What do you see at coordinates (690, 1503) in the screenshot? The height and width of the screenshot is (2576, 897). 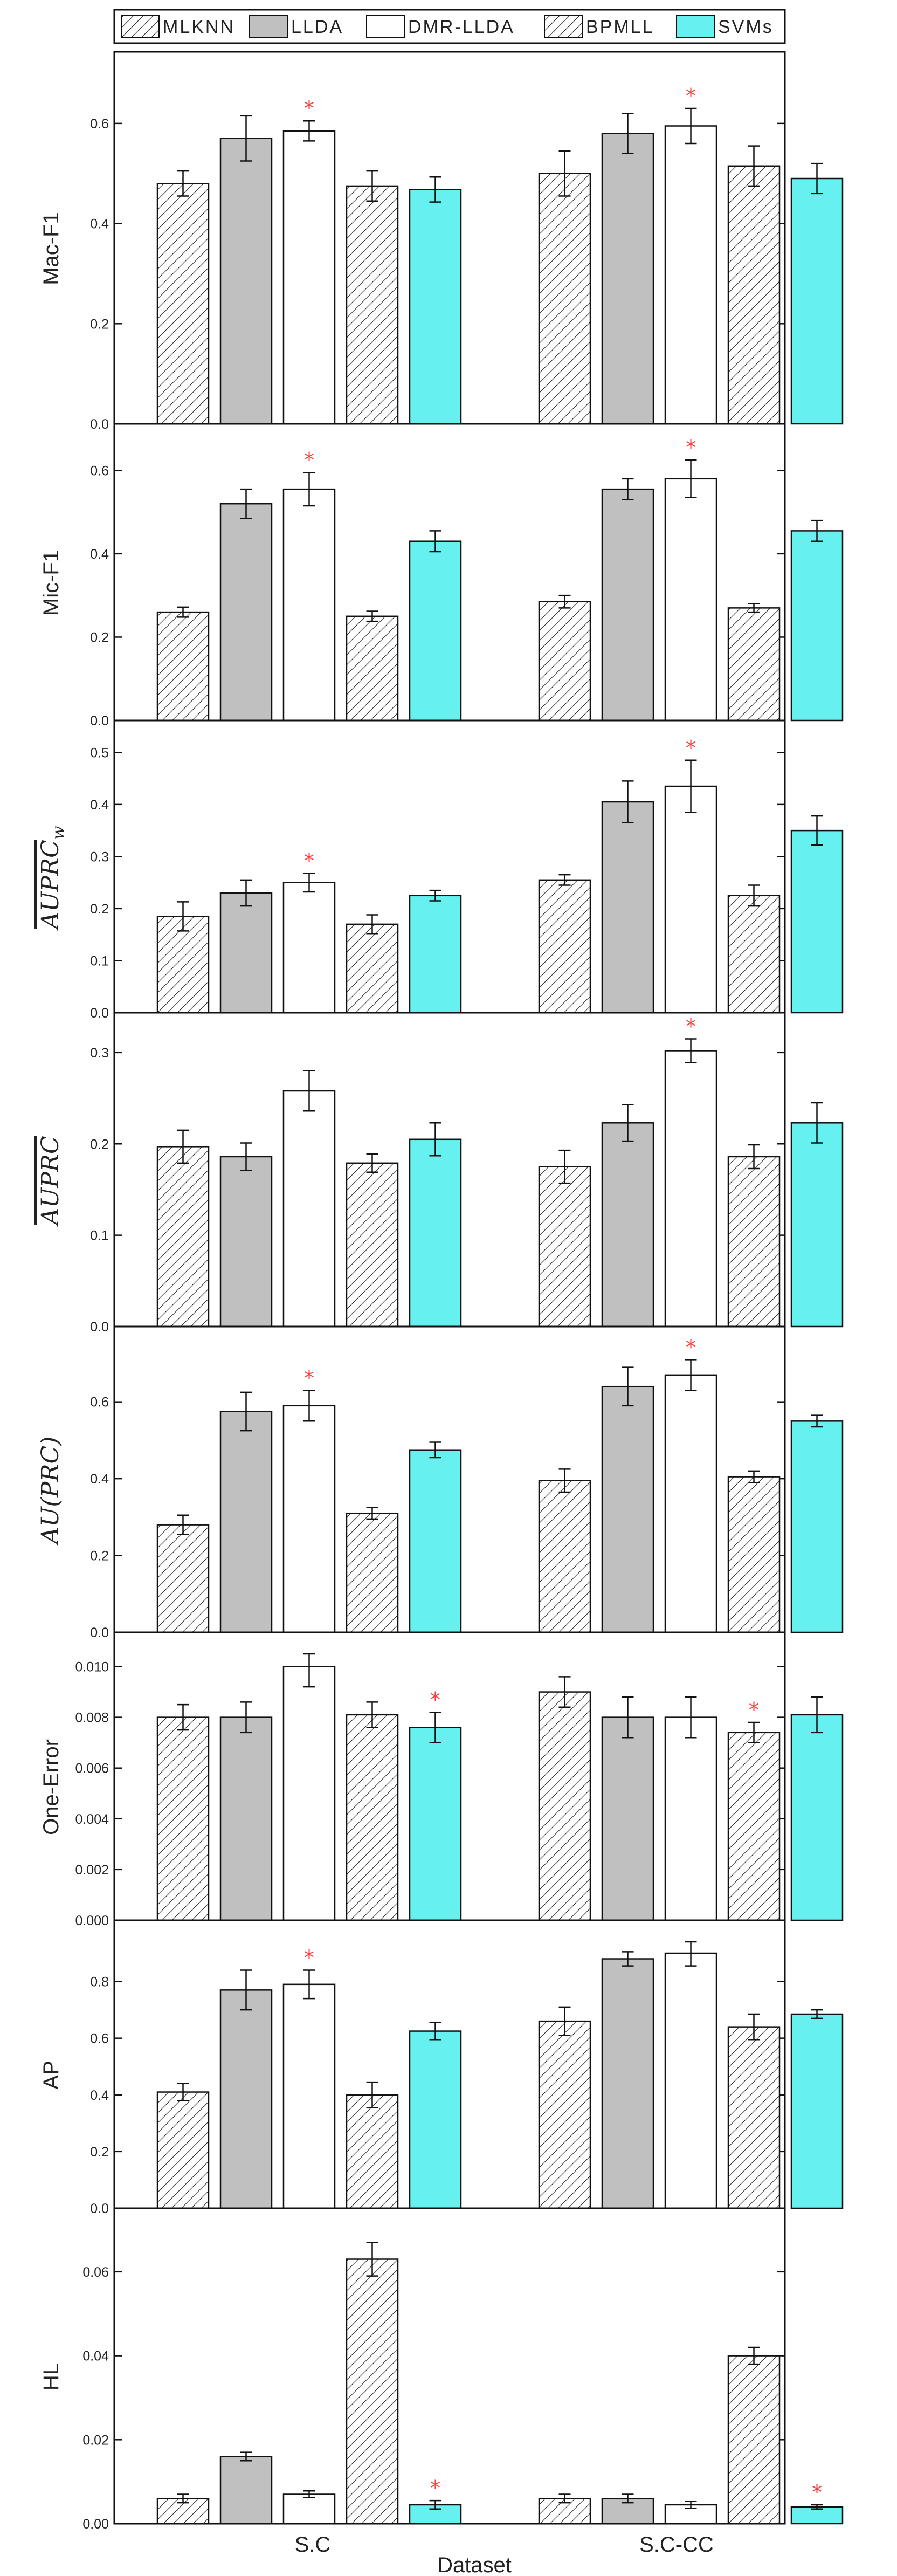 I see `bar-dmr-llda-s-c-cc-au-prc` at bounding box center [690, 1503].